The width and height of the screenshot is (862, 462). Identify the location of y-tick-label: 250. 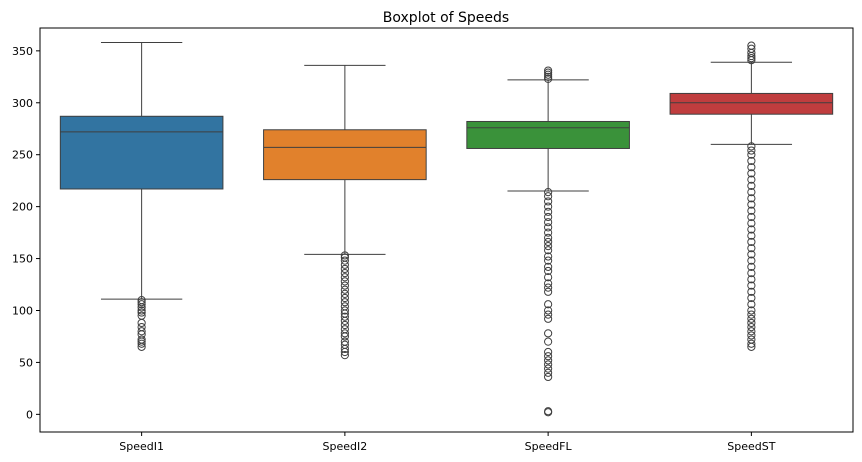
(22, 155).